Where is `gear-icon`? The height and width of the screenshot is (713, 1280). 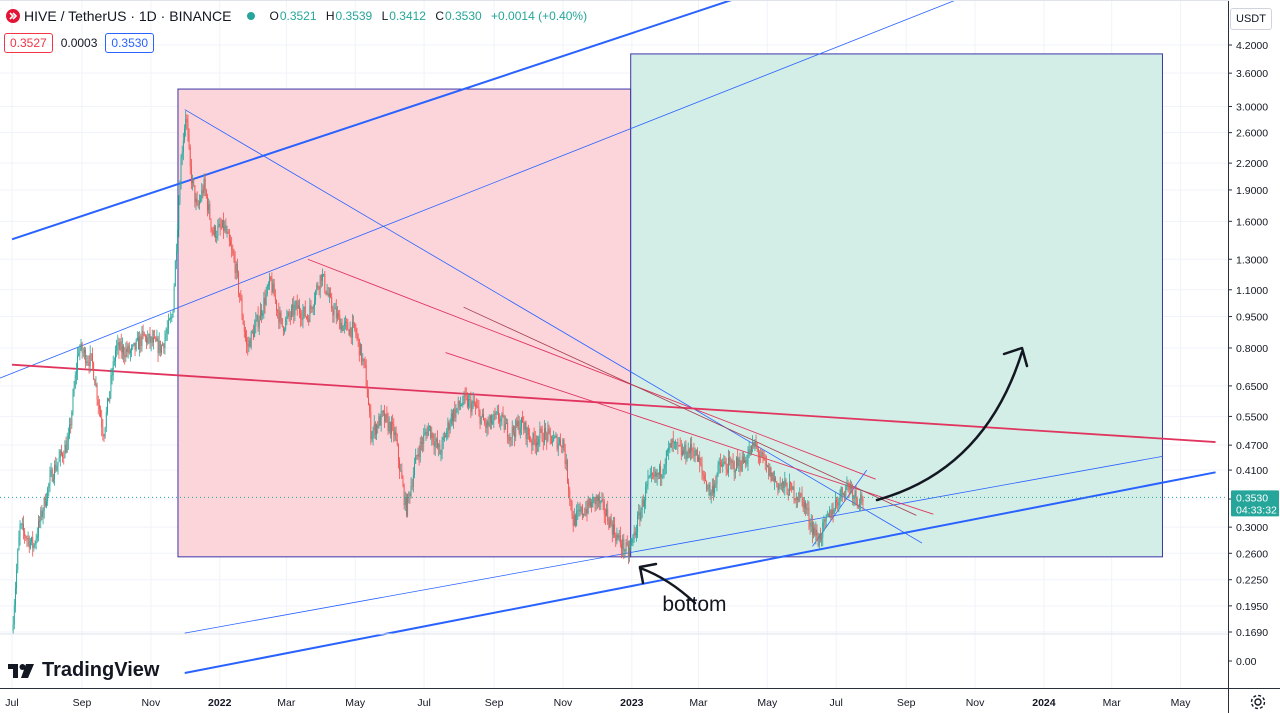 gear-icon is located at coordinates (1258, 702).